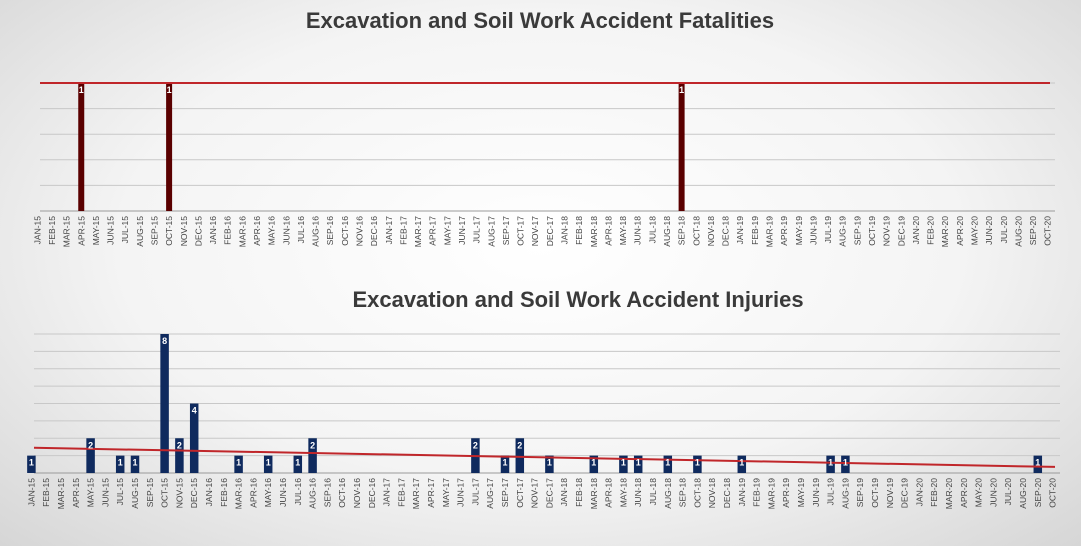 The width and height of the screenshot is (1081, 546). I want to click on injuries-x-tick-label: APR-15, so click(76, 493).